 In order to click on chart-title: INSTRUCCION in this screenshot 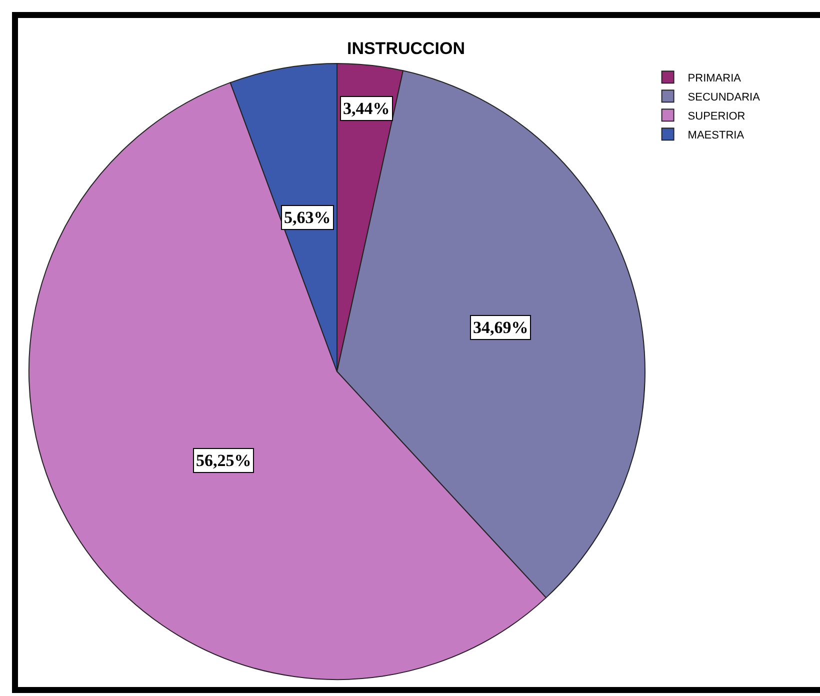, I will do `click(406, 48)`.